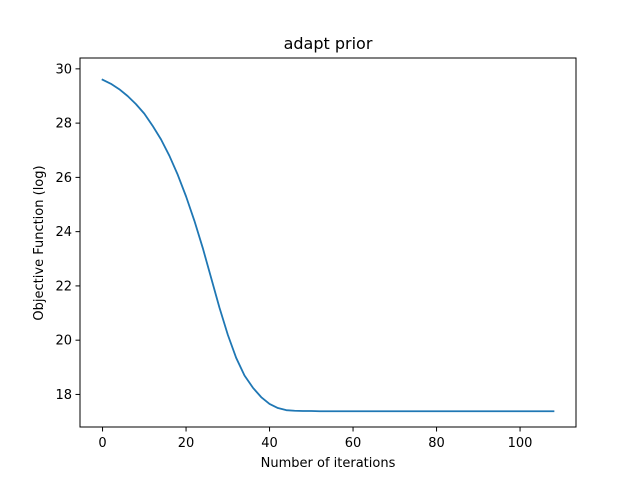 The height and width of the screenshot is (480, 640). Describe the element at coordinates (63, 341) in the screenshot. I see `y-tick-label: 20` at that location.